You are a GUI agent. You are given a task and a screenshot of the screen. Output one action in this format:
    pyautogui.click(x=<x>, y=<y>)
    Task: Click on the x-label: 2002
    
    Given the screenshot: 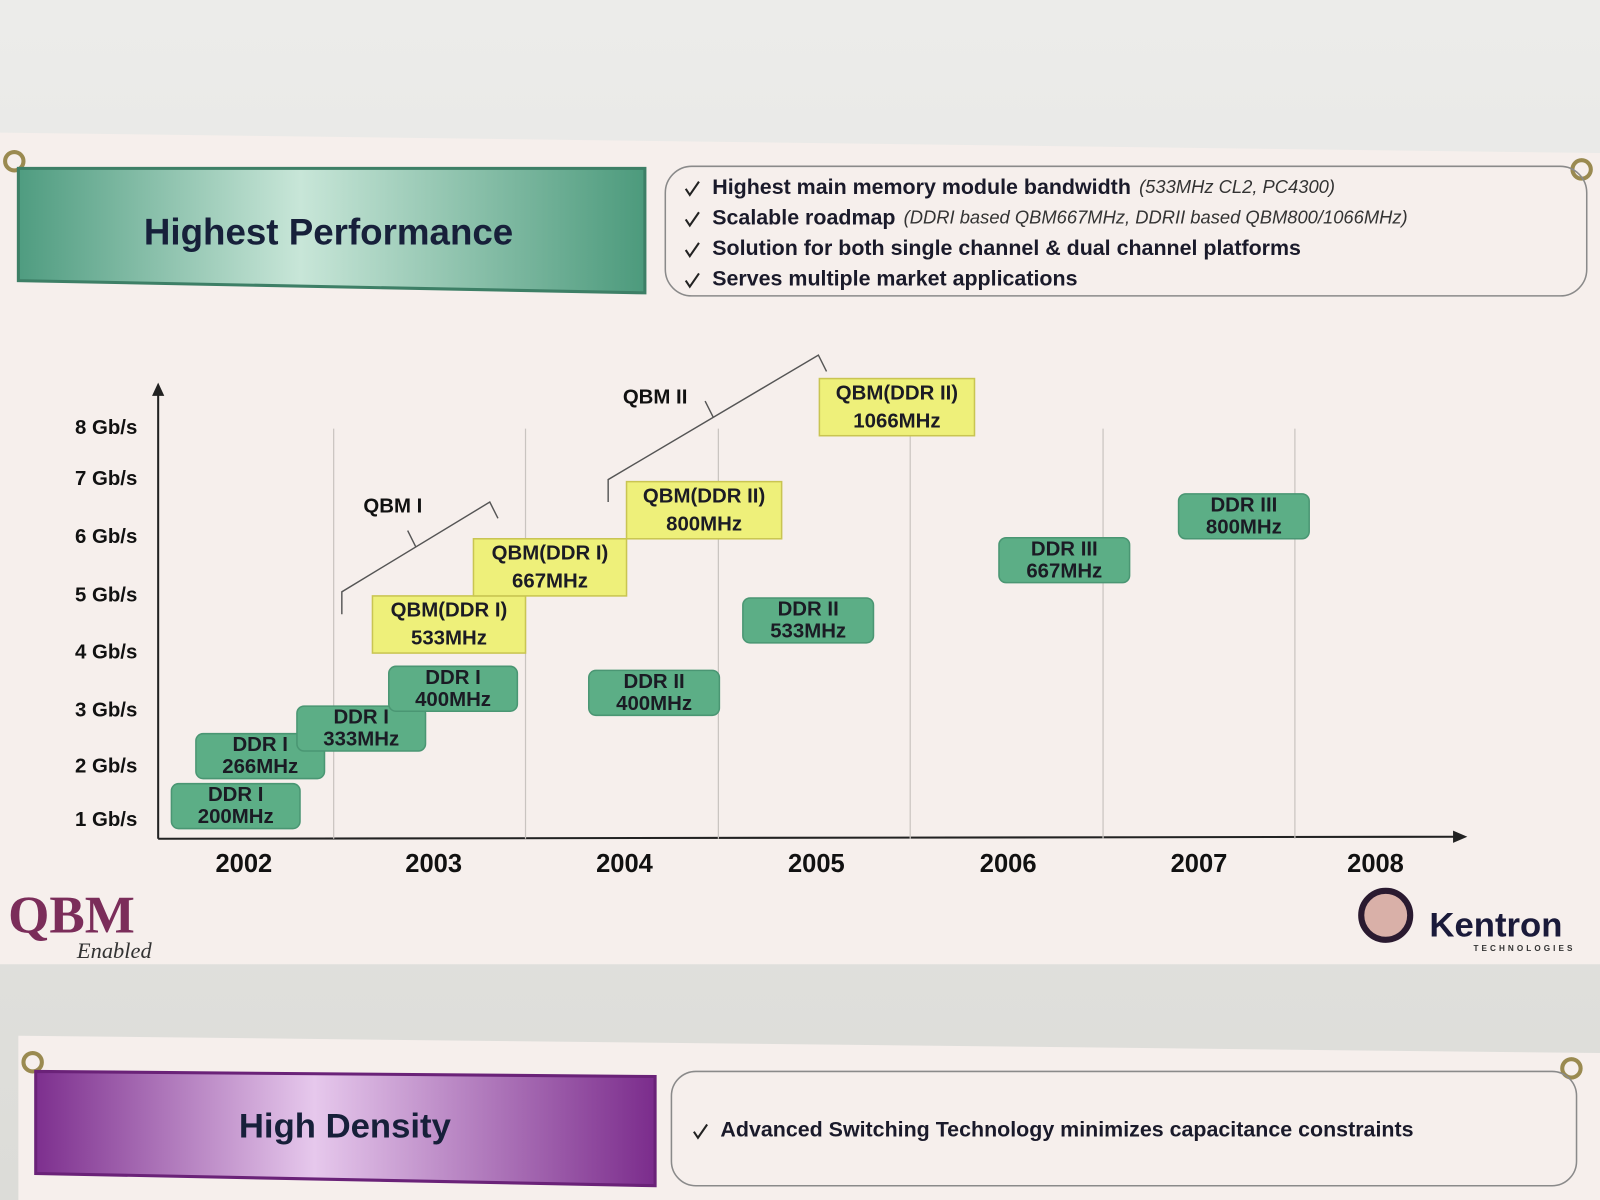 What is the action you would take?
    pyautogui.click(x=244, y=864)
    